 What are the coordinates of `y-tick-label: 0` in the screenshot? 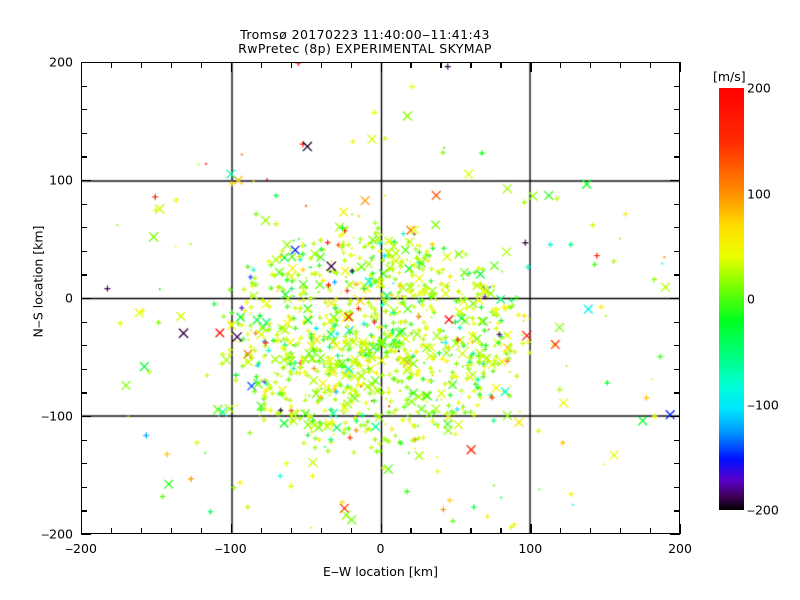 It's located at (69, 298).